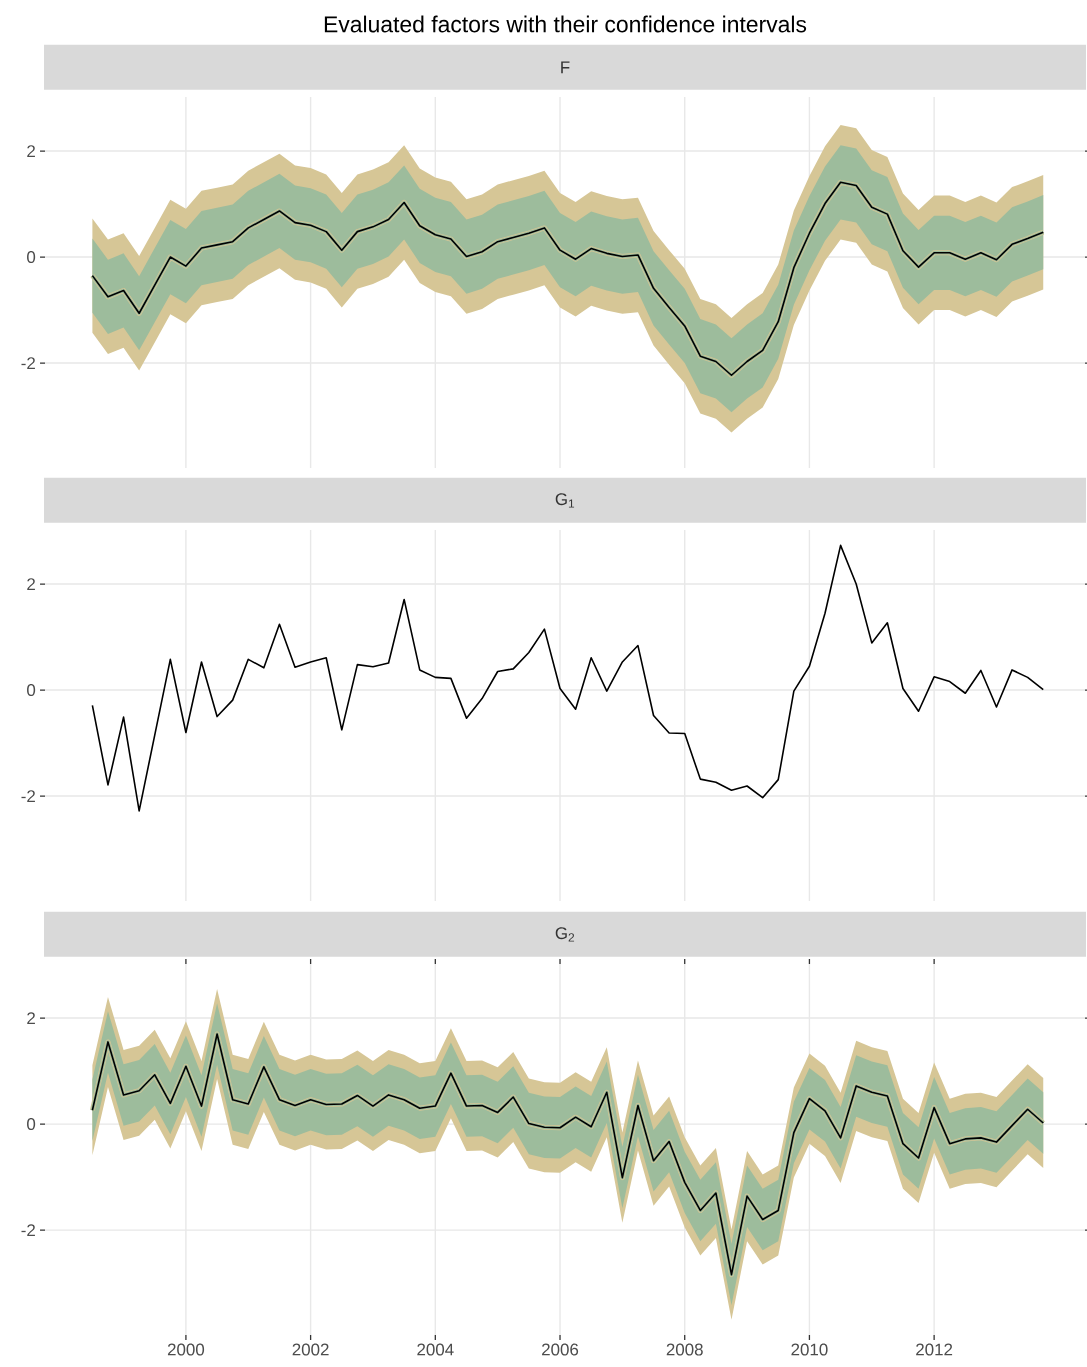  Describe the element at coordinates (565, 934) in the screenshot. I see `chart-subtitle: G$_{2}$` at that location.